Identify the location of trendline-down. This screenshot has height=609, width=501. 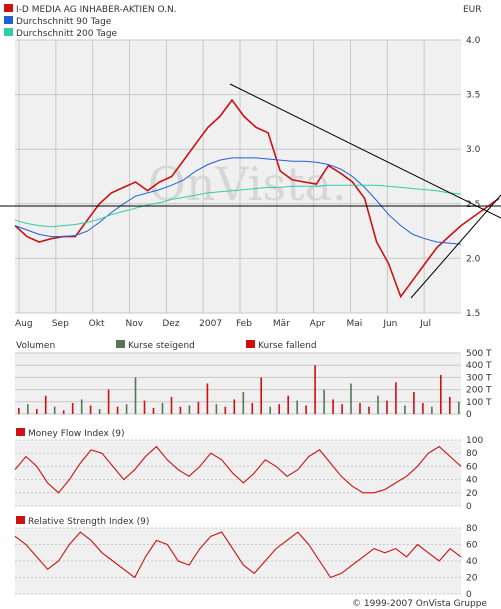
(365, 151).